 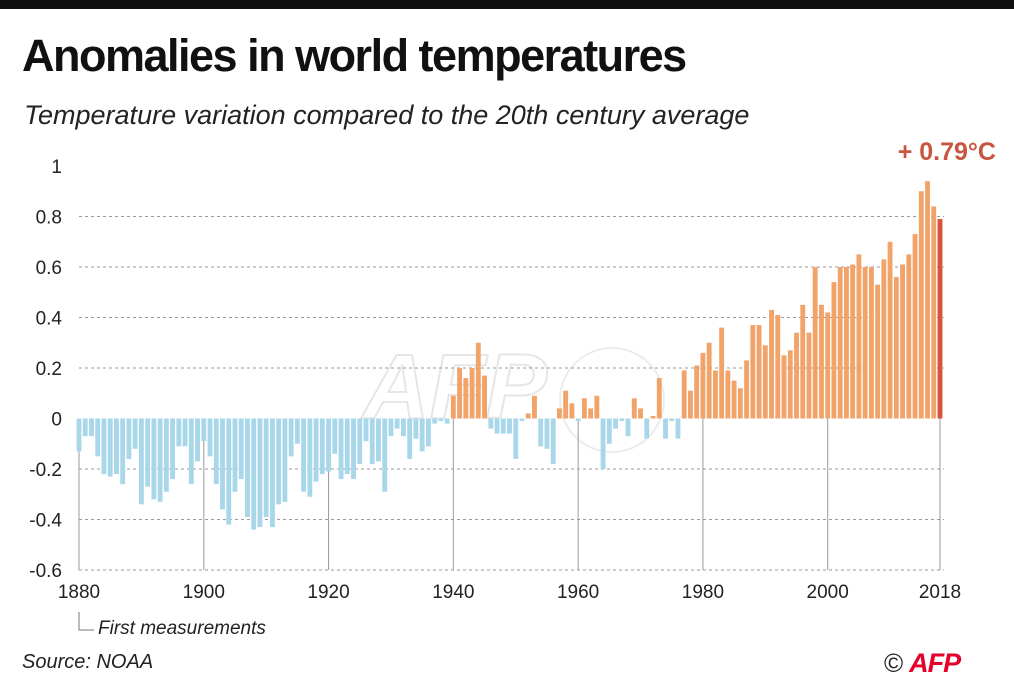 I want to click on bar-2005, so click(x=859, y=336).